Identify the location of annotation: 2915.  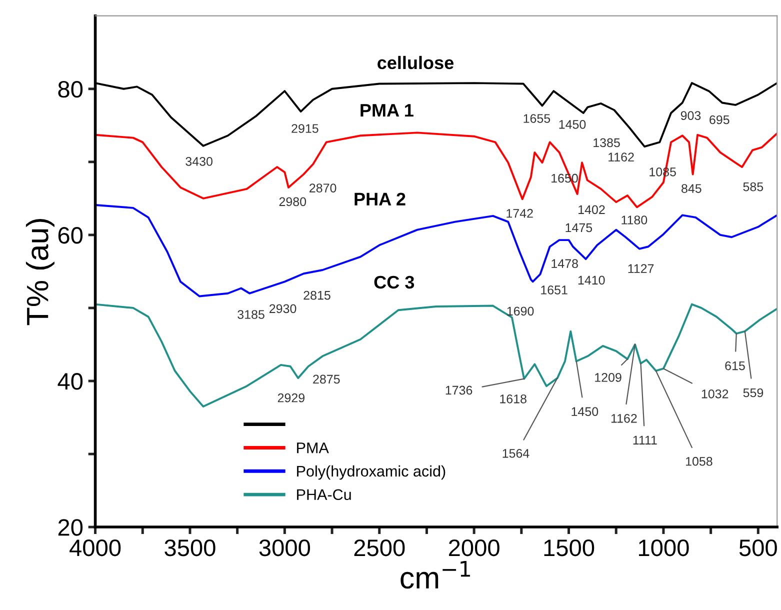
(305, 128).